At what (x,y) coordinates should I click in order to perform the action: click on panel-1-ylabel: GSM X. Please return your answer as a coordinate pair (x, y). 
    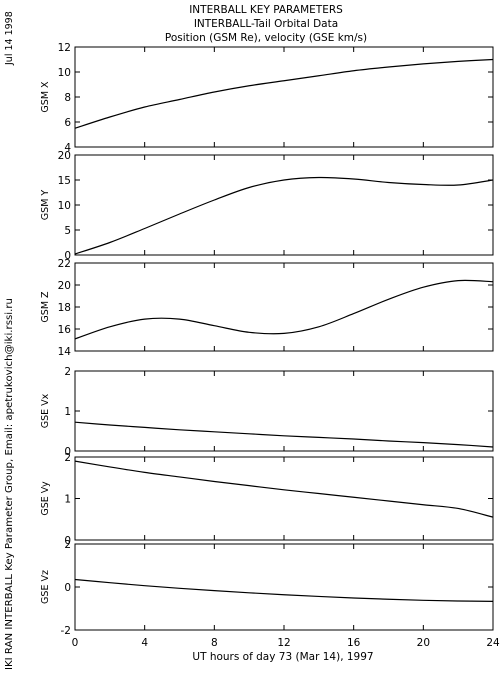
    Looking at the image, I should click on (45, 97).